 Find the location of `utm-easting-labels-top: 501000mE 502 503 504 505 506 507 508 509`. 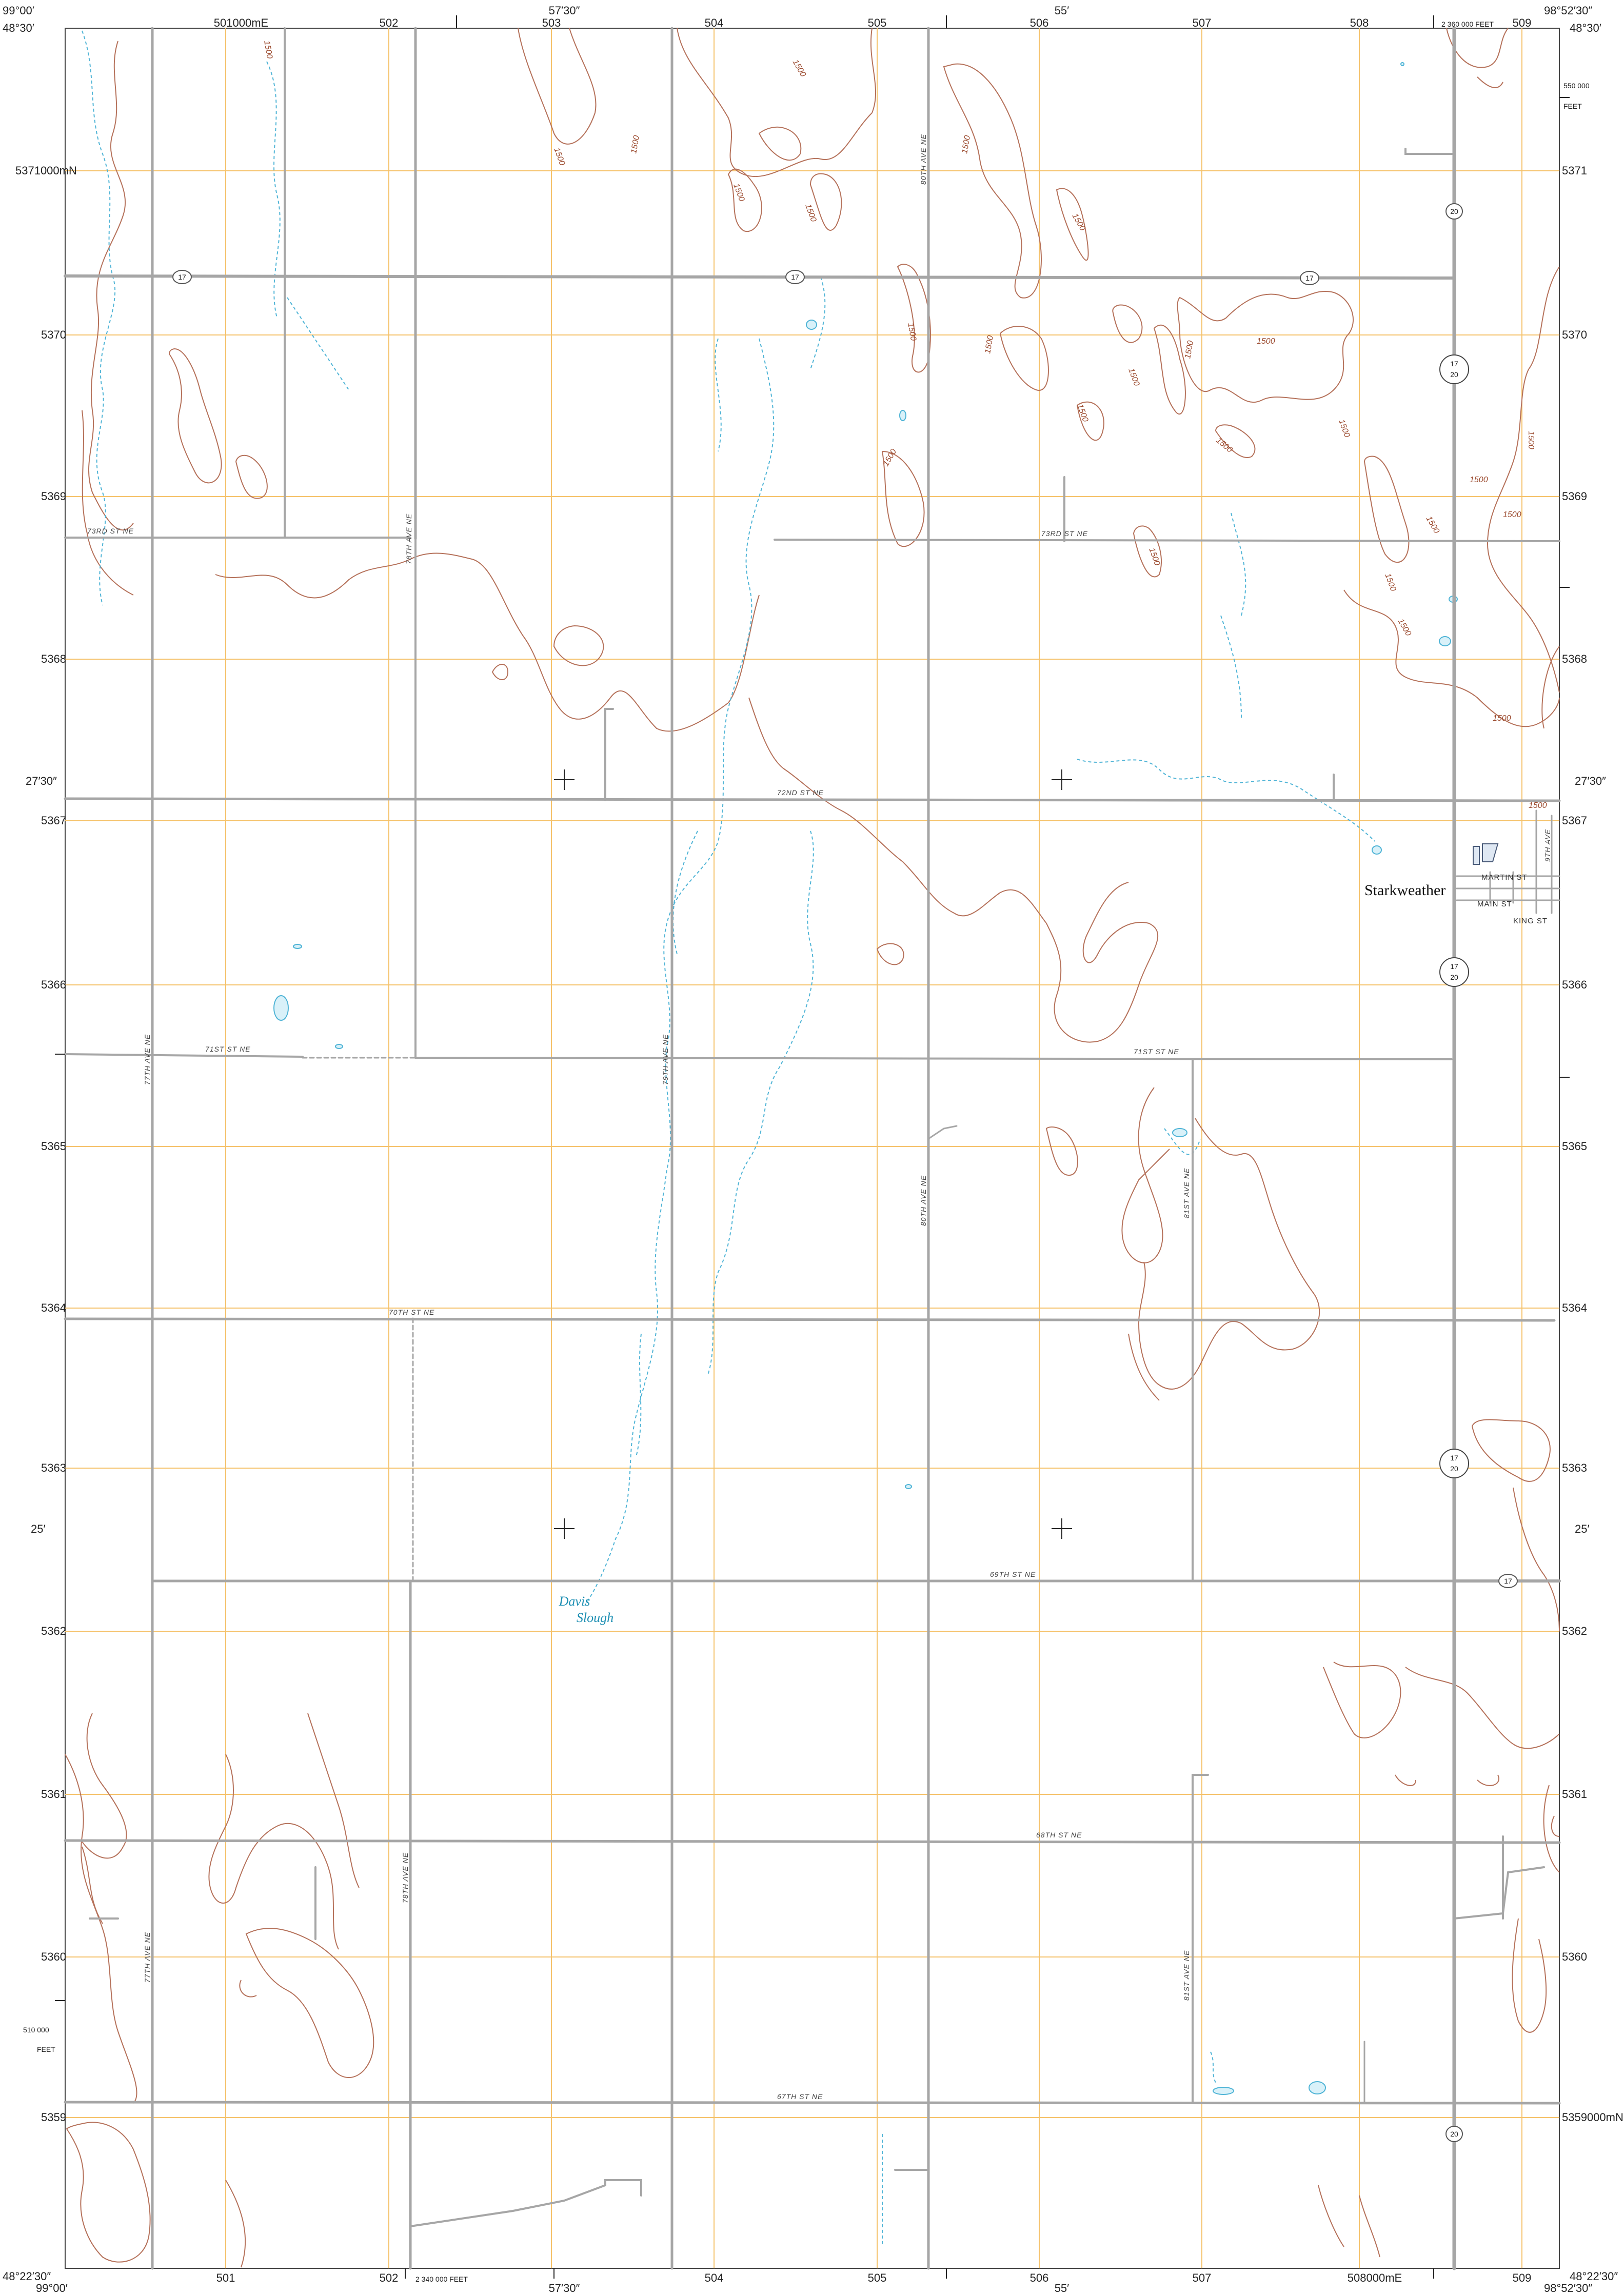

utm-easting-labels-top: 501000mE 502 503 504 505 506 507 508 509 is located at coordinates (873, 22).